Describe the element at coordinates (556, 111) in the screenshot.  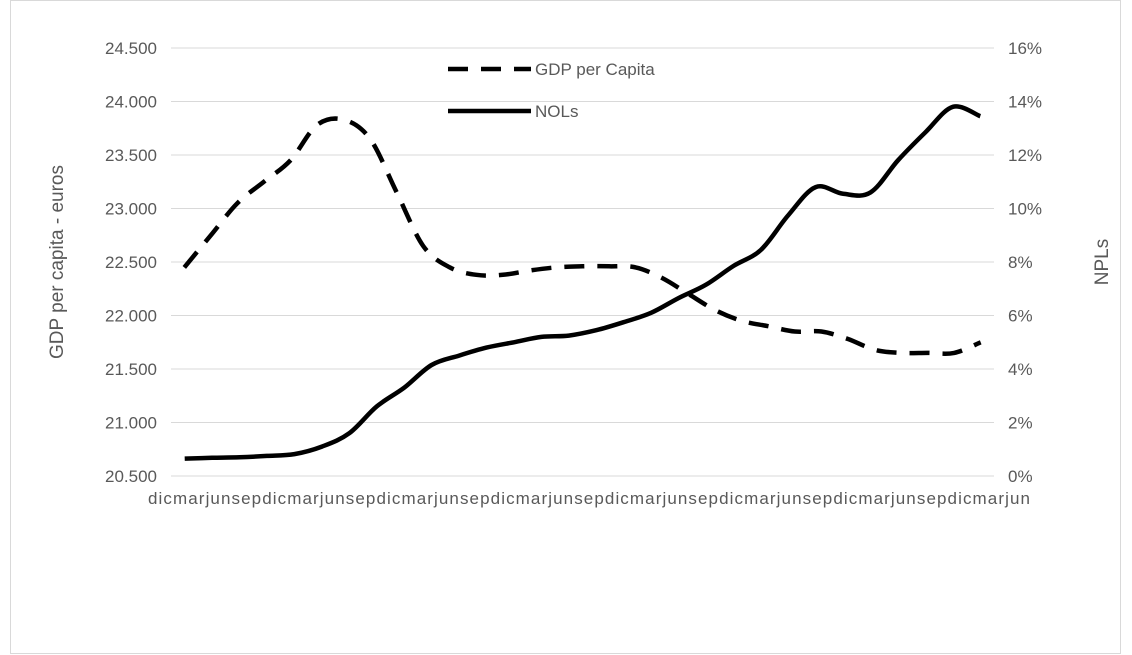
I see `legend-label: NOLs` at that location.